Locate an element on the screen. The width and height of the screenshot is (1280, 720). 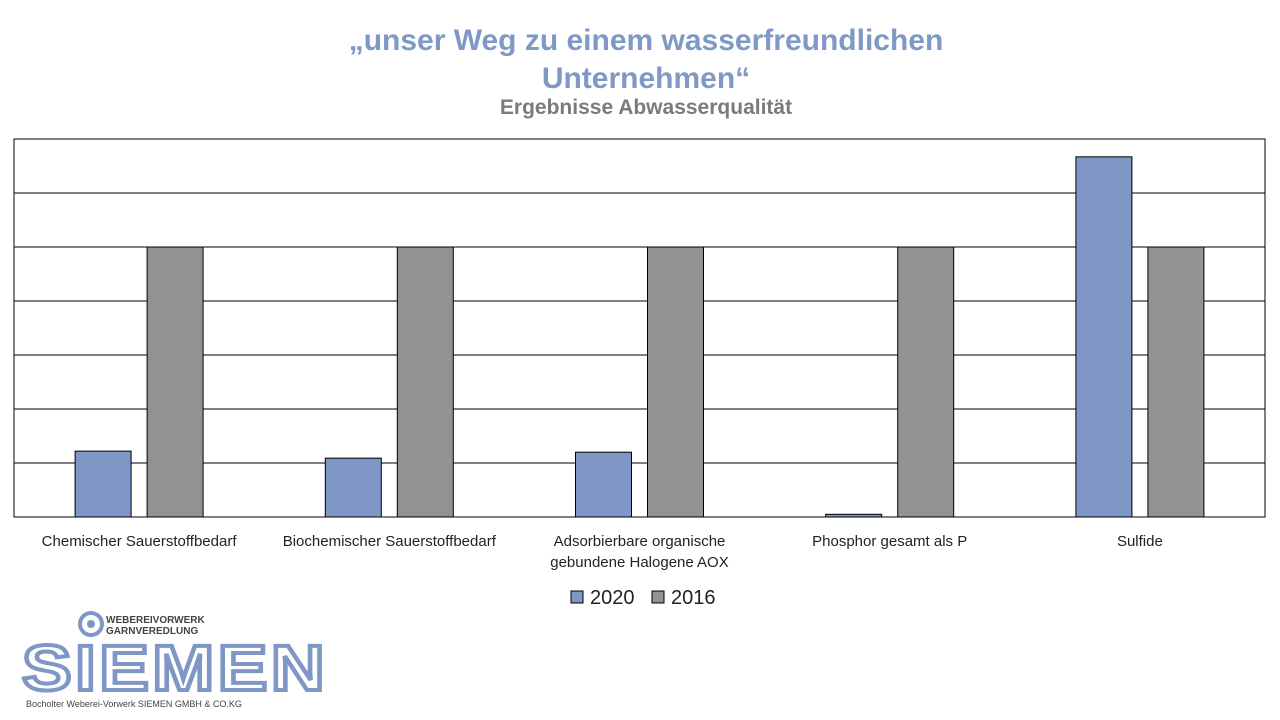
logo-ring-icon is located at coordinates (91, 624).